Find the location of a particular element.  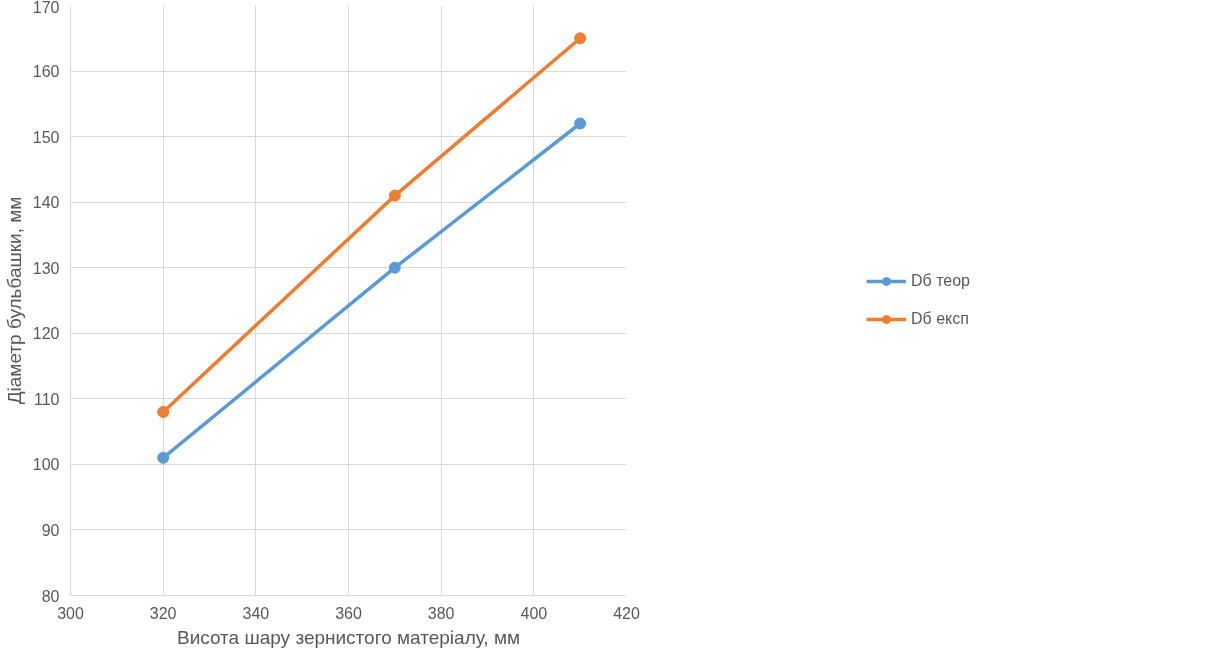

legend-label: Dб експ is located at coordinates (939, 319).